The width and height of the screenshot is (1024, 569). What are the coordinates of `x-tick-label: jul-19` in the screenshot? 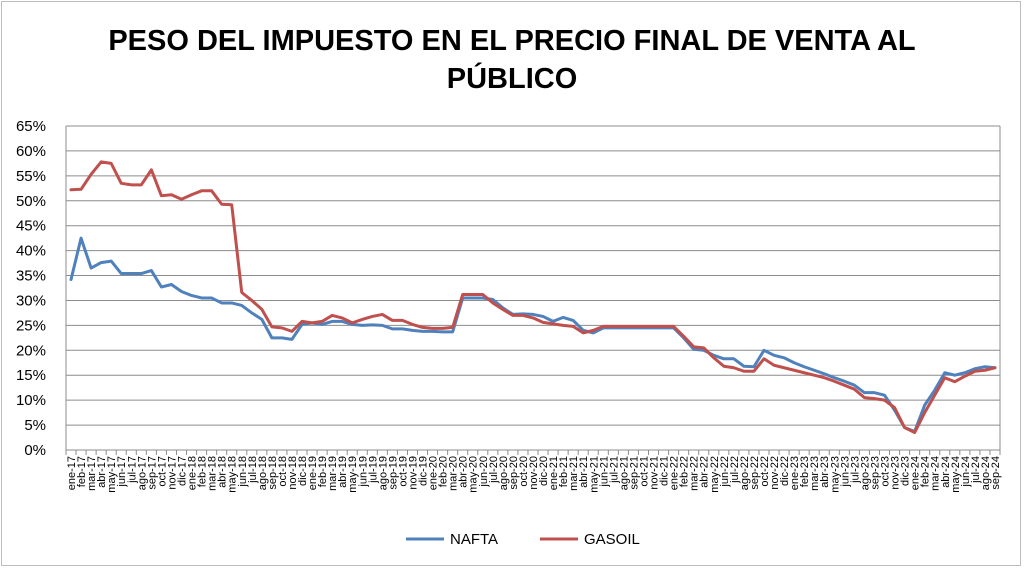 It's located at (373, 470).